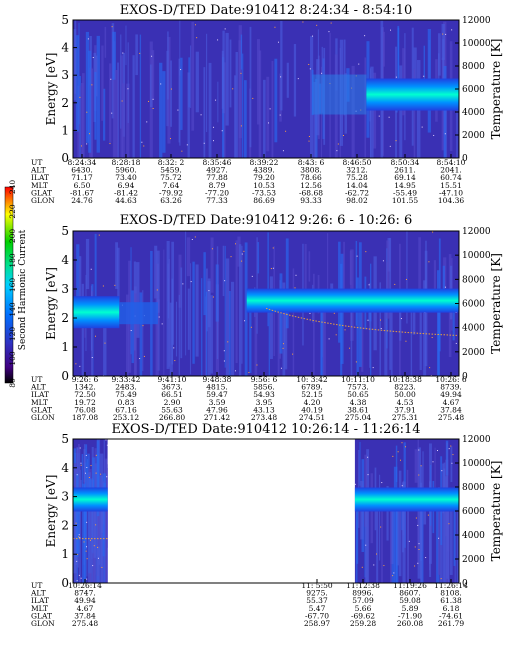  I want to click on ephemeris-value: 8747., so click(84, 593).